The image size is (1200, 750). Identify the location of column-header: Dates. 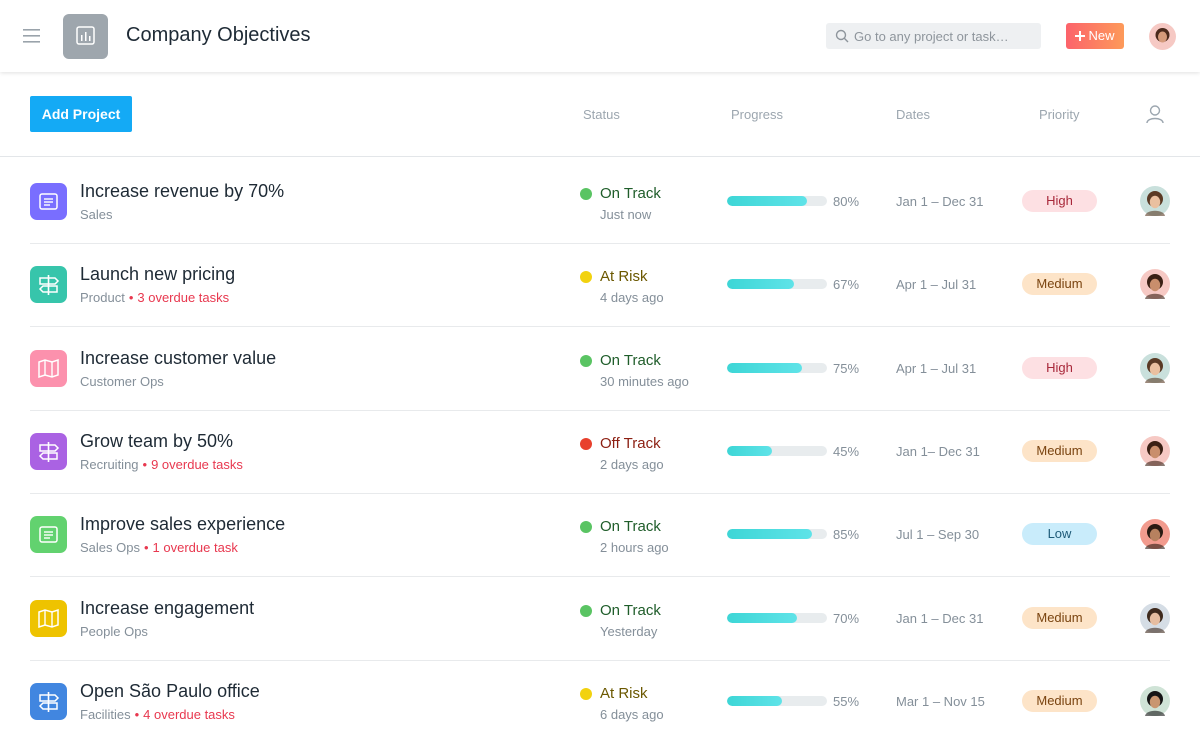
(913, 114).